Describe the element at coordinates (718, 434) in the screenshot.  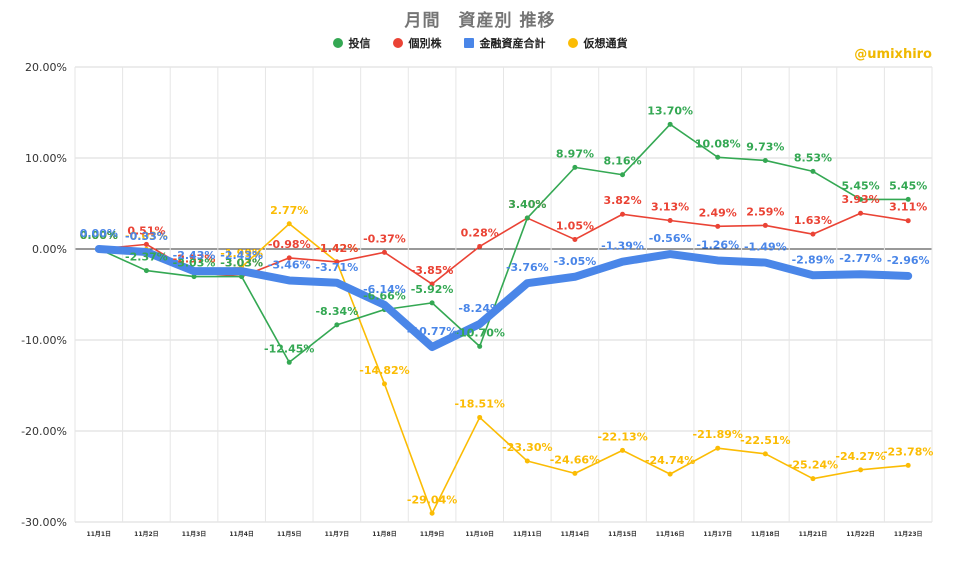
I see `data-label-3: -21.89%` at that location.